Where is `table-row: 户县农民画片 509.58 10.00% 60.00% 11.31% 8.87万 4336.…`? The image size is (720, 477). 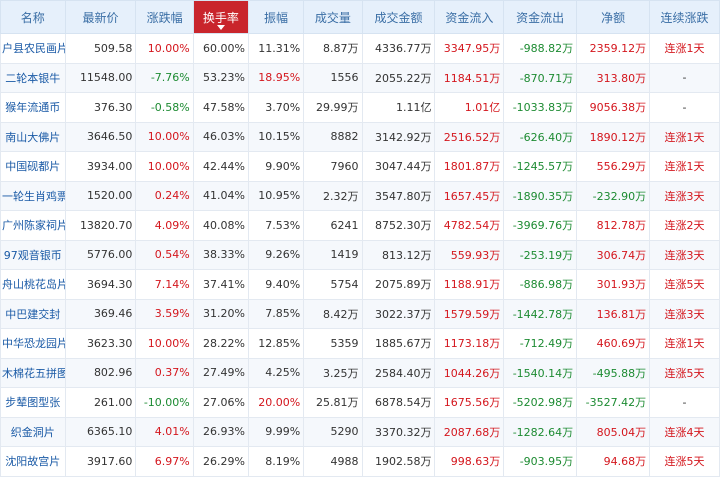 table-row: 户县农民画片 509.58 10.00% 60.00% 11.31% 8.87万 4336.… is located at coordinates (360, 48).